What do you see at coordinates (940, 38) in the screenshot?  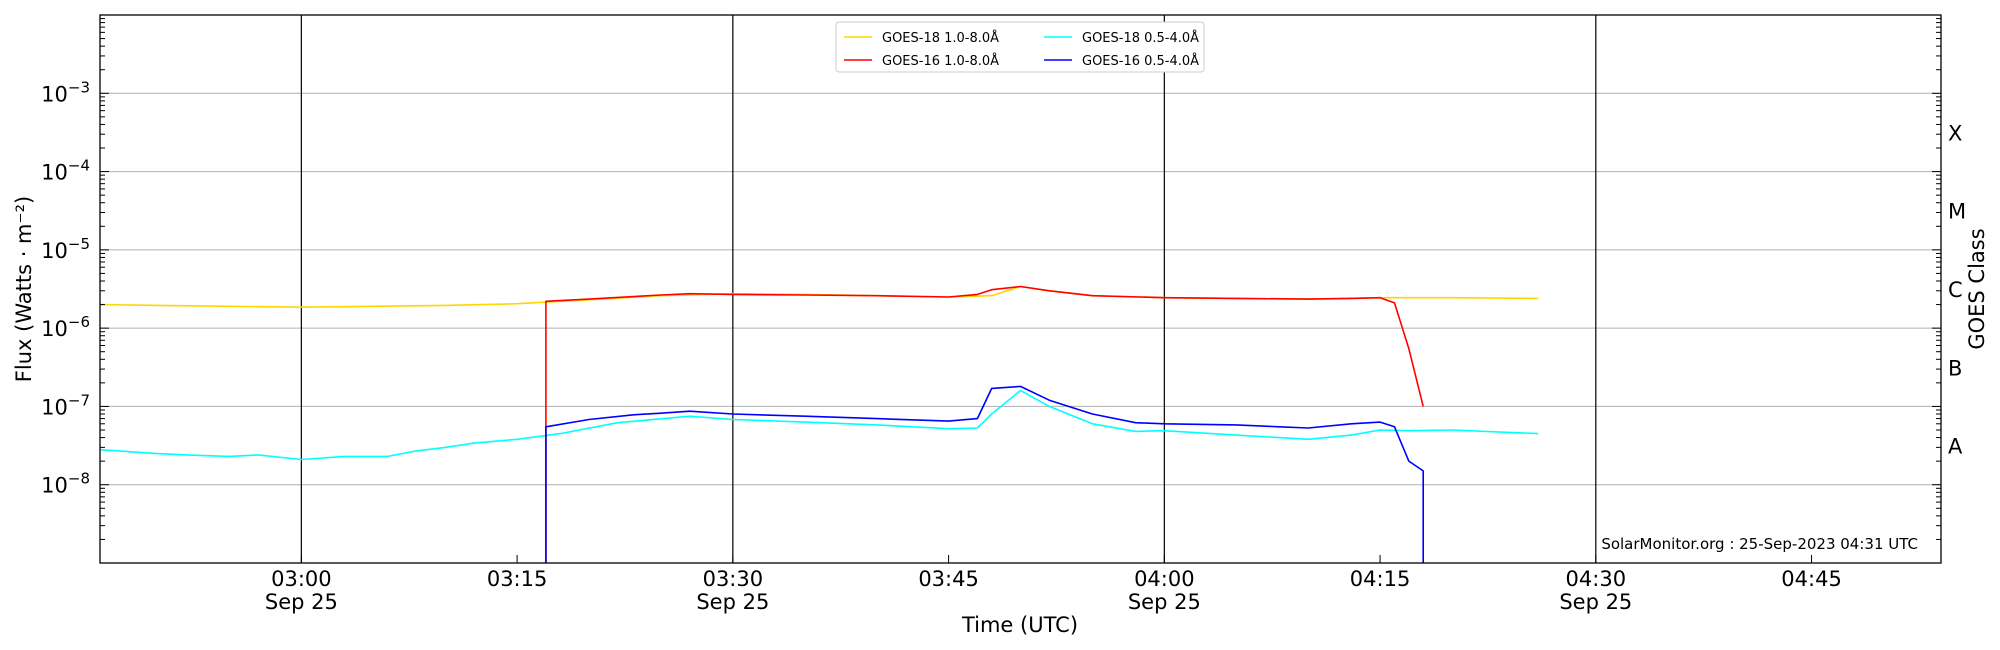 I see `legend-label: GOES-18 1.0-8.0Å` at bounding box center [940, 38].